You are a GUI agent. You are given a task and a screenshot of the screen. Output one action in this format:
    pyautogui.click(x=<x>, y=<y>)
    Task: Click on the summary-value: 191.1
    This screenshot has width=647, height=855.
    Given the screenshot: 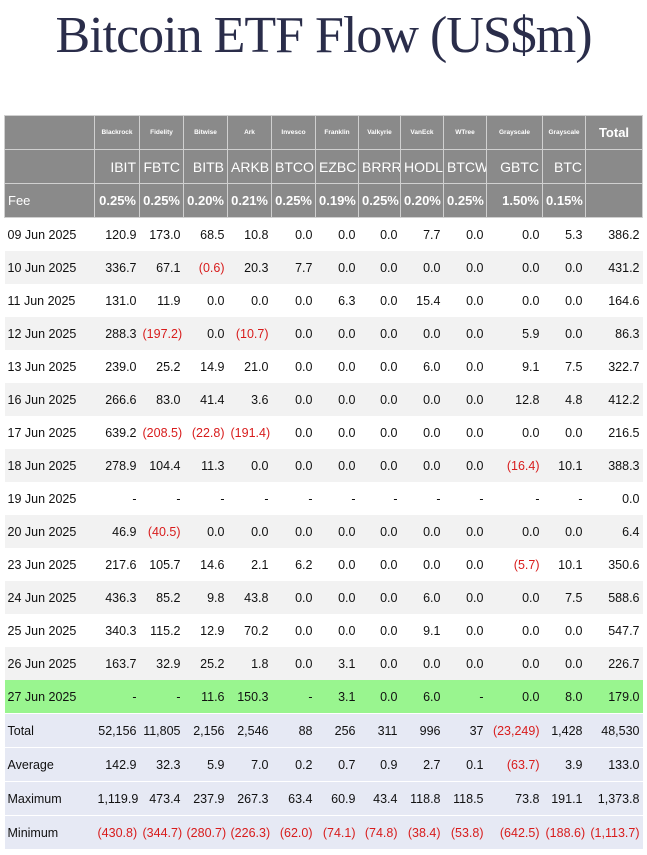 What is the action you would take?
    pyautogui.click(x=564, y=798)
    